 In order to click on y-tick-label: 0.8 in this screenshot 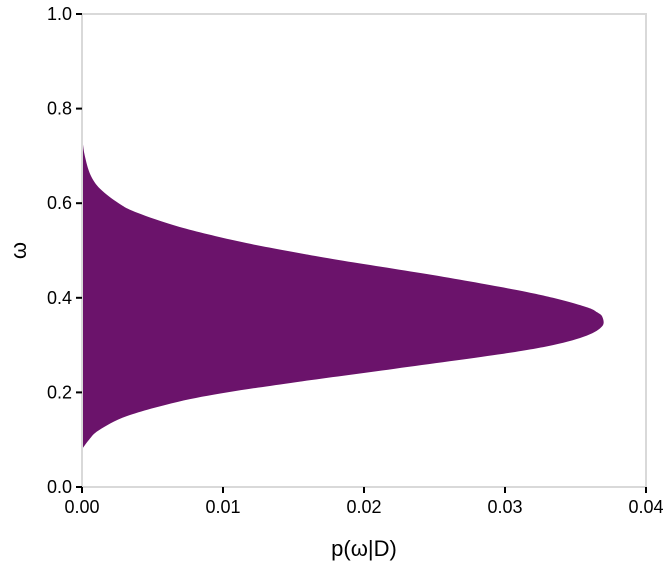, I will do `click(59, 109)`.